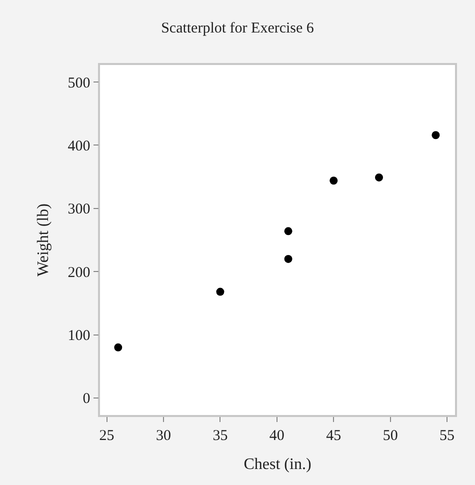 The image size is (475, 485). What do you see at coordinates (43, 240) in the screenshot?
I see `y-axis-title: Weight (lb)` at bounding box center [43, 240].